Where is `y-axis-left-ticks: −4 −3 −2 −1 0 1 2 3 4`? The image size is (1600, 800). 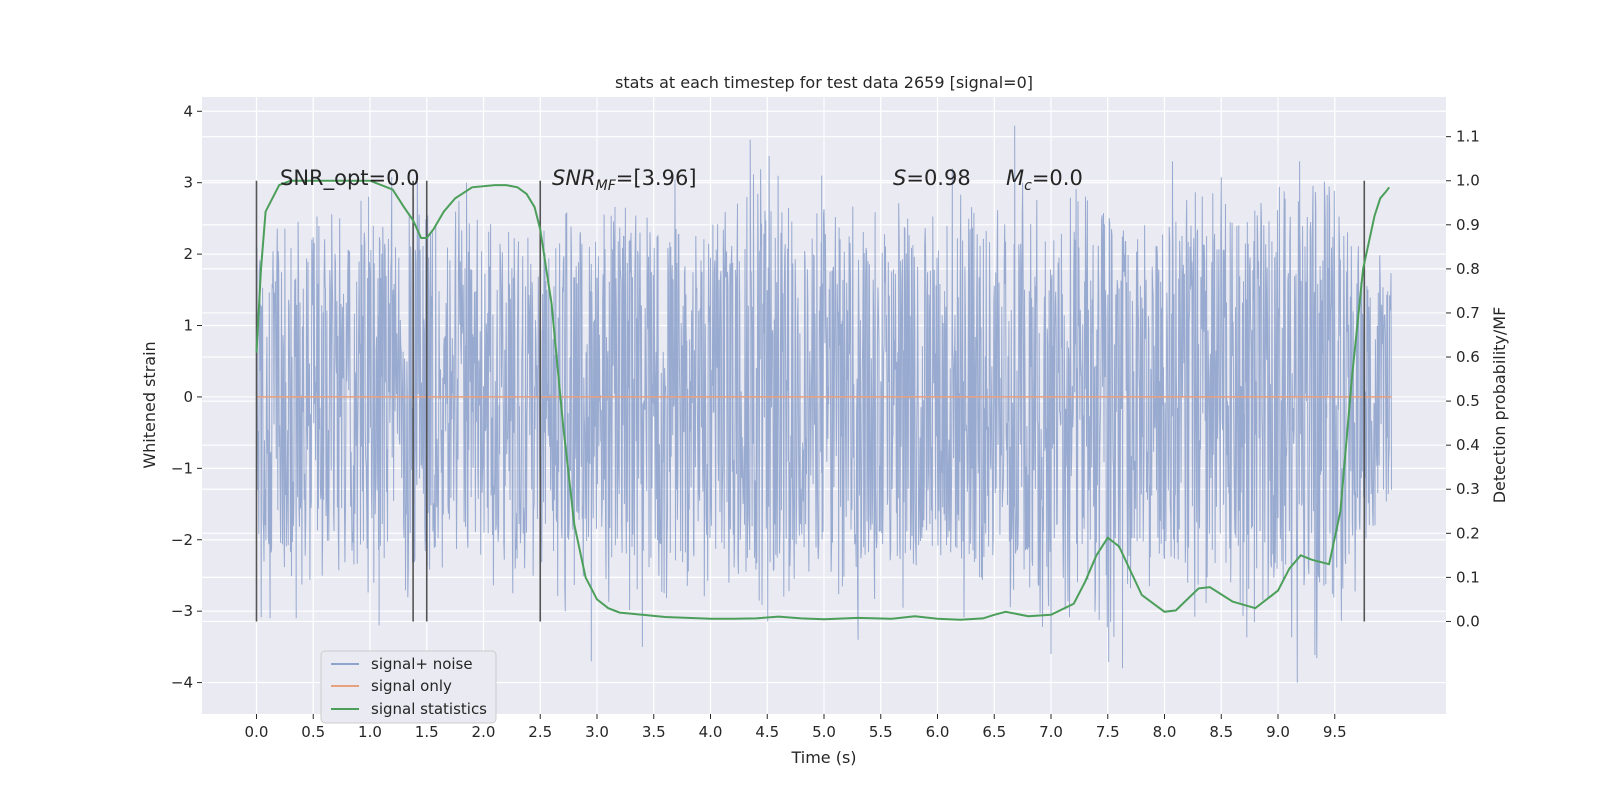 y-axis-left-ticks: −4 −3 −2 −1 0 1 2 3 4 is located at coordinates (186, 397).